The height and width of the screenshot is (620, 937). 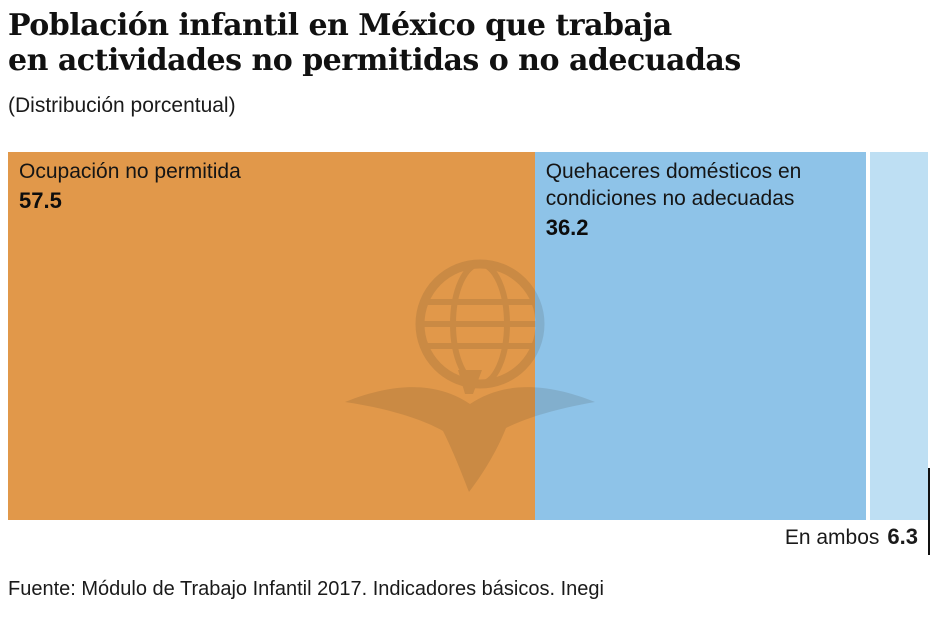 What do you see at coordinates (902, 536) in the screenshot?
I see `en-ambos-value: 6.3` at bounding box center [902, 536].